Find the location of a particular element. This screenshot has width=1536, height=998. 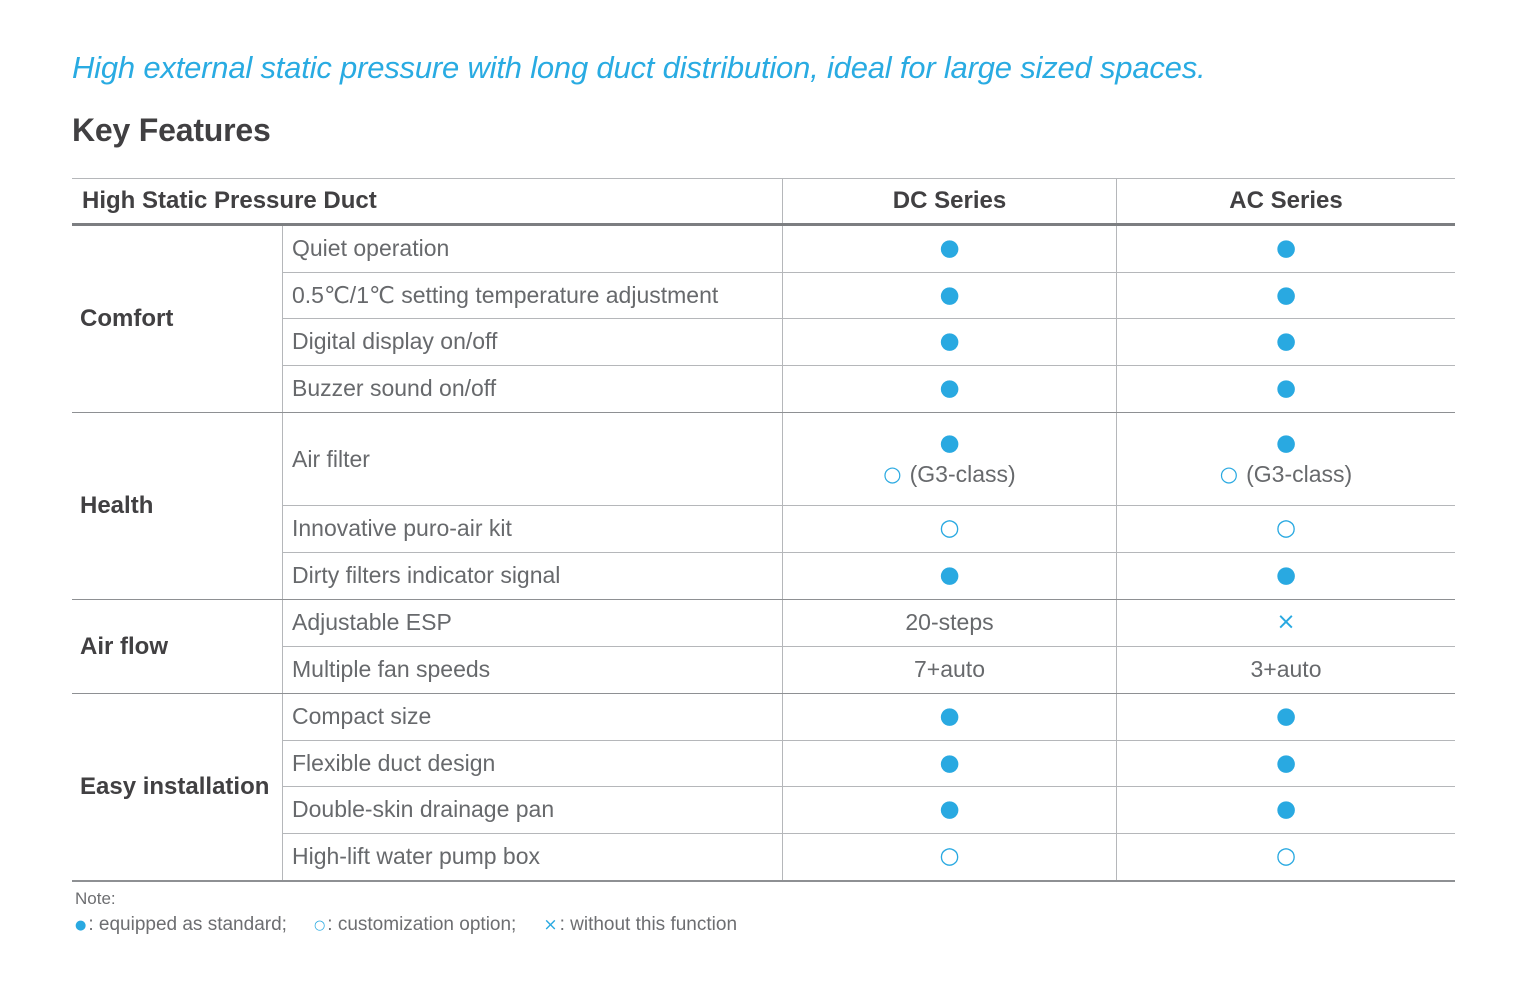

legend-item-standard: ●: equipped as standard; is located at coordinates (181, 925).